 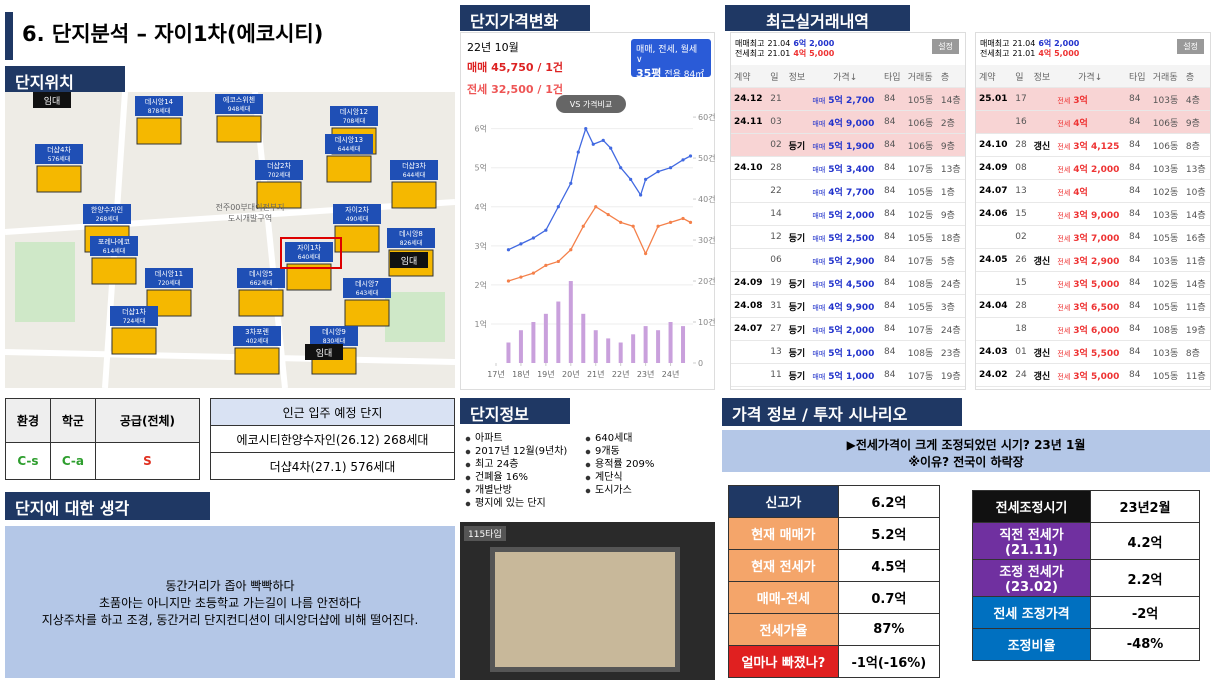 I want to click on scenario-value: -48%, so click(x=1145, y=644).